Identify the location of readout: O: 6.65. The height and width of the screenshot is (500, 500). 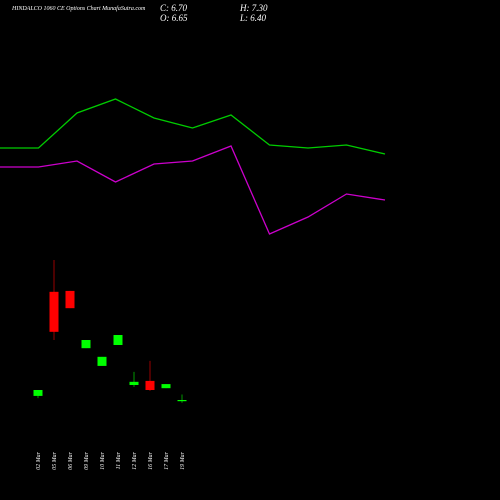
(174, 18).